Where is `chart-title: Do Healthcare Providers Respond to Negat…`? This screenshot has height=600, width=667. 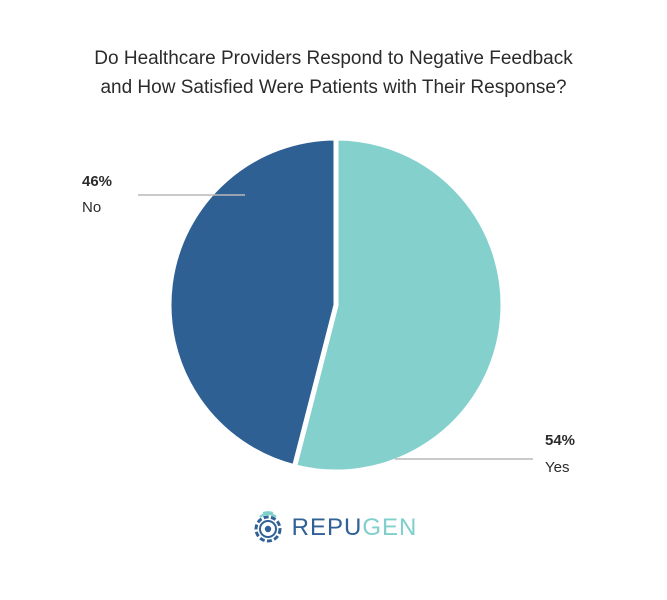 chart-title: Do Healthcare Providers Respond to Negat… is located at coordinates (333, 73).